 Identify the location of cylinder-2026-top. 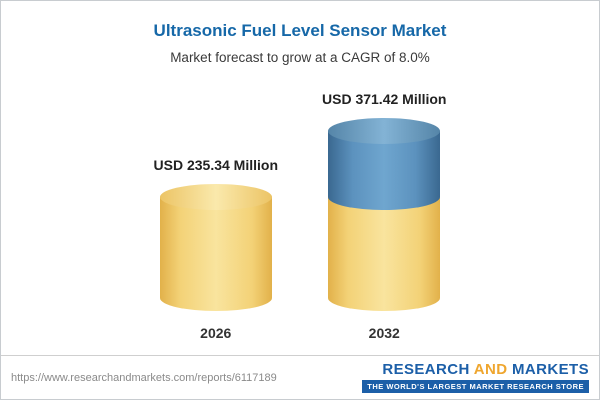
(215, 197).